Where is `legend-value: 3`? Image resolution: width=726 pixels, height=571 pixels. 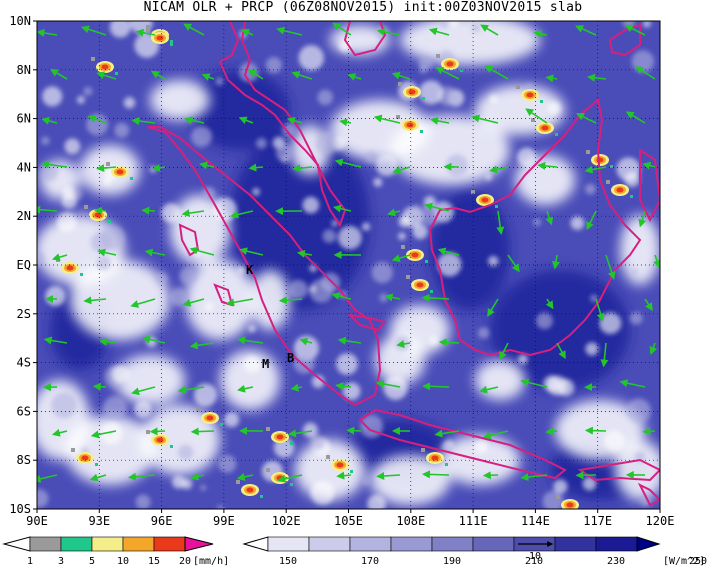 legend-value: 3 is located at coordinates (61, 561).